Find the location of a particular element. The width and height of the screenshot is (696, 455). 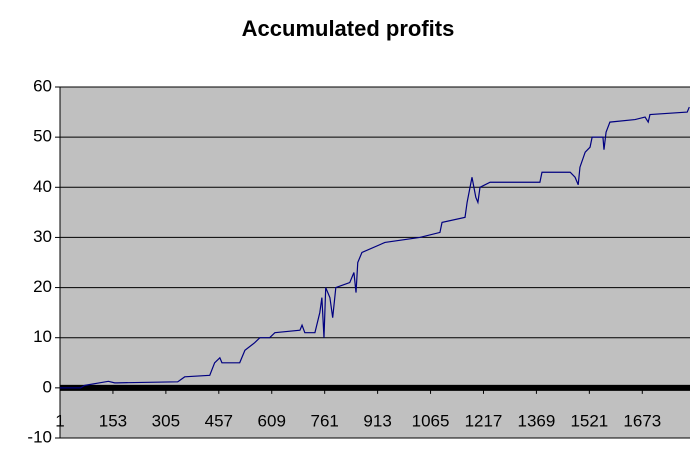

x-tick-label: 913 is located at coordinates (377, 420).